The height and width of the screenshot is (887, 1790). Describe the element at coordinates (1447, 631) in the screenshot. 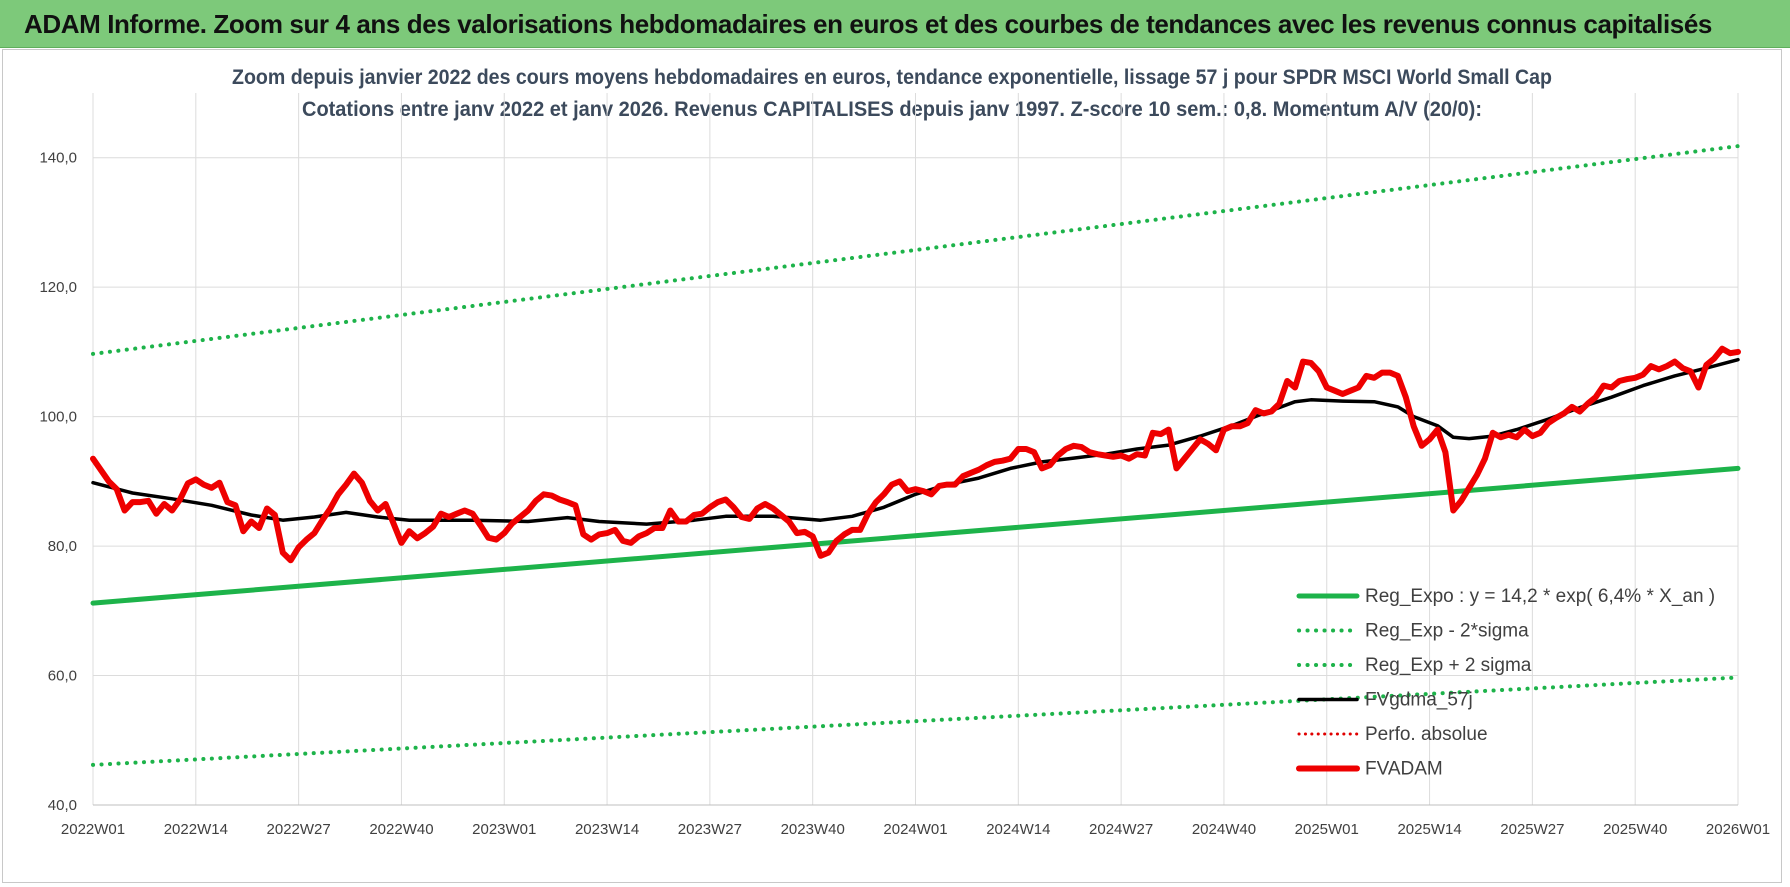

I see `legend-label: Reg_Exp - 2*sigma` at that location.